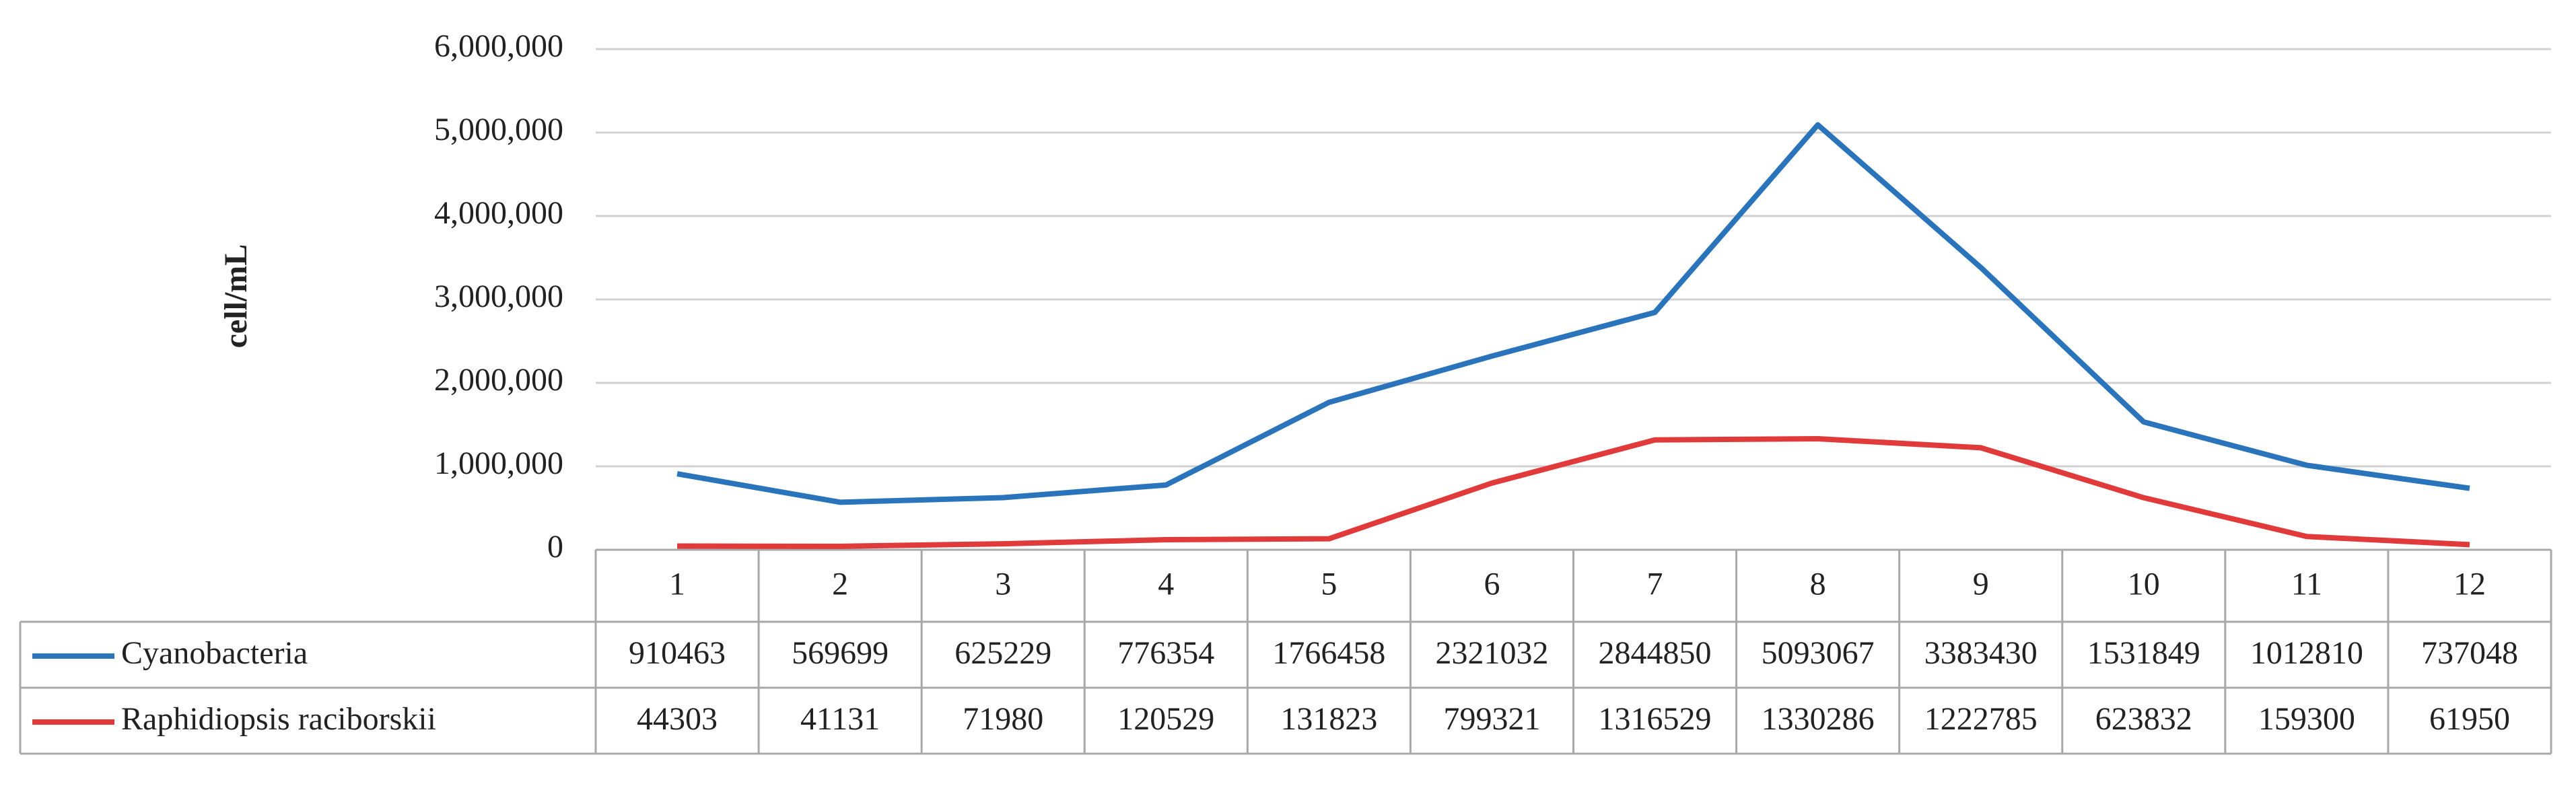 This screenshot has height=790, width=2576. I want to click on table-value: 2321032, so click(1491, 653).